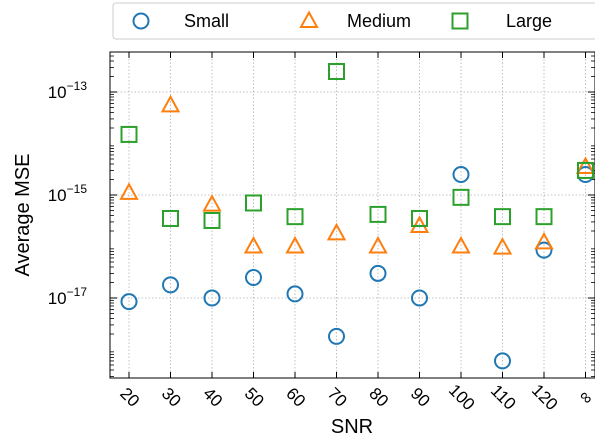  Describe the element at coordinates (379, 21) in the screenshot. I see `legend-label-medium: Medium` at that location.